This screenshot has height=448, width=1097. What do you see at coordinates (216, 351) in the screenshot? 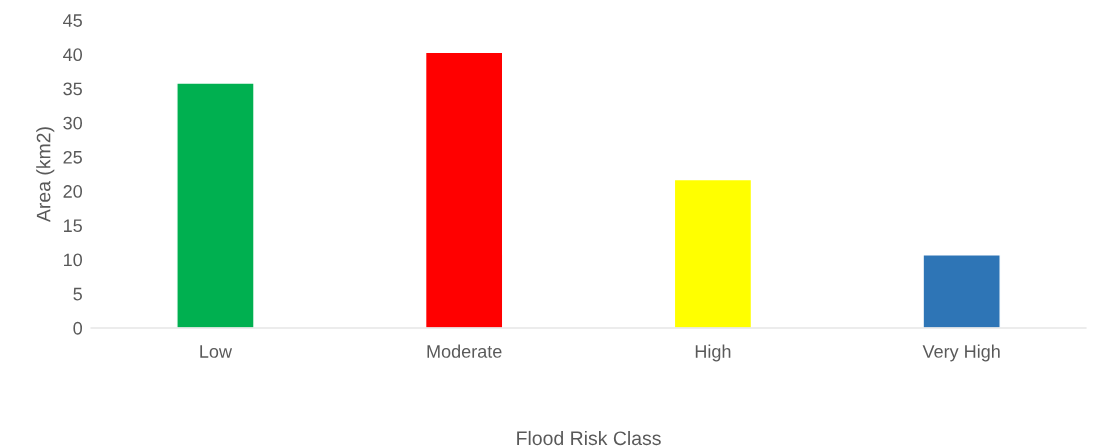
I see `x-tick-label: Low` at bounding box center [216, 351].